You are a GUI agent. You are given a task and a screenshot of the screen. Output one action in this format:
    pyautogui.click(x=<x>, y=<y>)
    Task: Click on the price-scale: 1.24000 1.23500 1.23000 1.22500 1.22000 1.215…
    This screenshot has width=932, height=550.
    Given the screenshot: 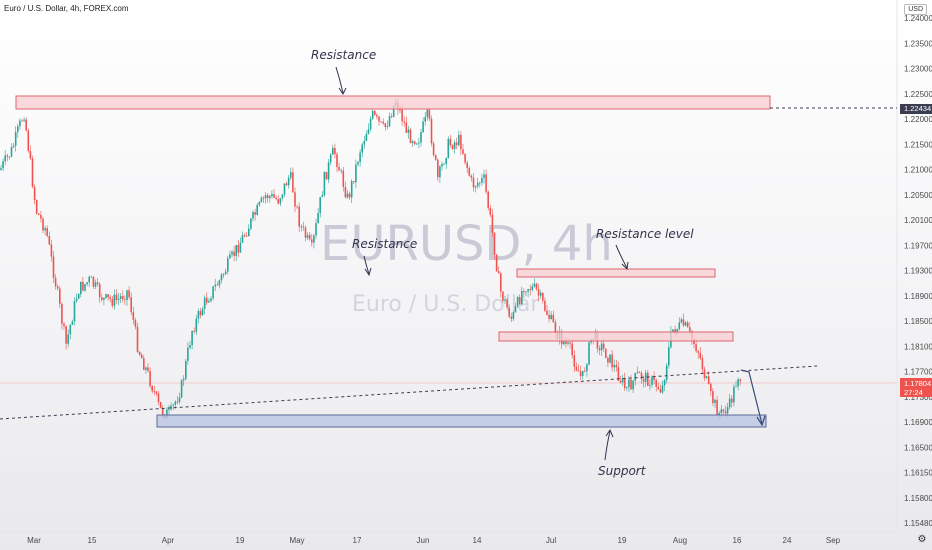 What is the action you would take?
    pyautogui.click(x=918, y=271)
    